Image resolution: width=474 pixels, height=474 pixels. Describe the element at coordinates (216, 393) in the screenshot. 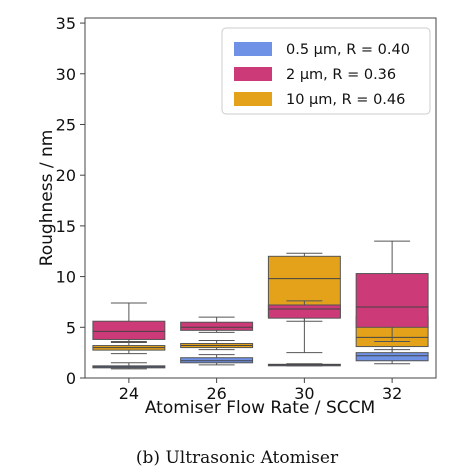

I see `x-tick-label: 26` at that location.